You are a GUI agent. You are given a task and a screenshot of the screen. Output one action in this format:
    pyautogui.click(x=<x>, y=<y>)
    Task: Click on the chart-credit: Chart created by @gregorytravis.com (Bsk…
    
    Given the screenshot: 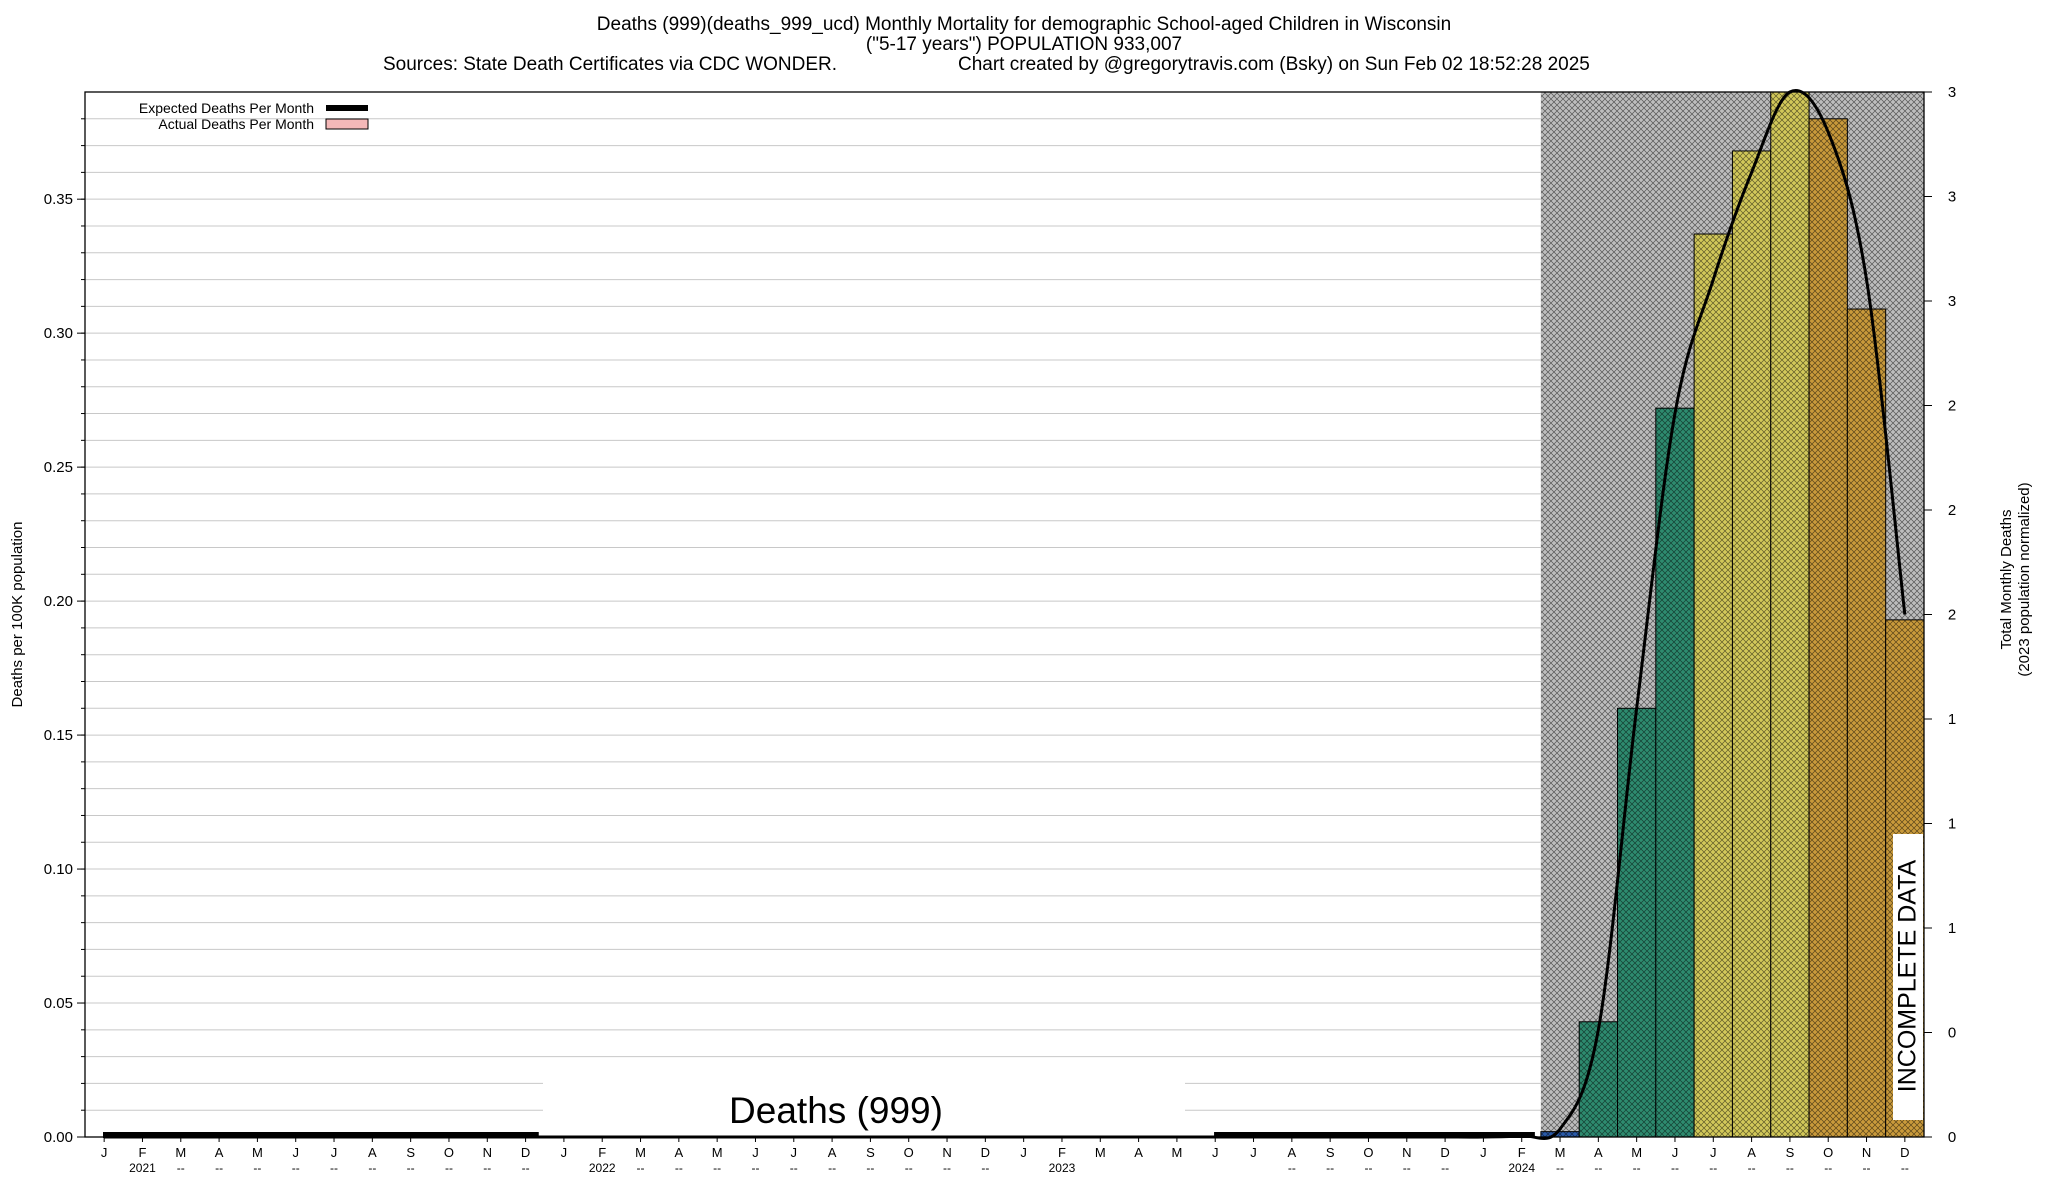 What is the action you would take?
    pyautogui.click(x=1274, y=64)
    